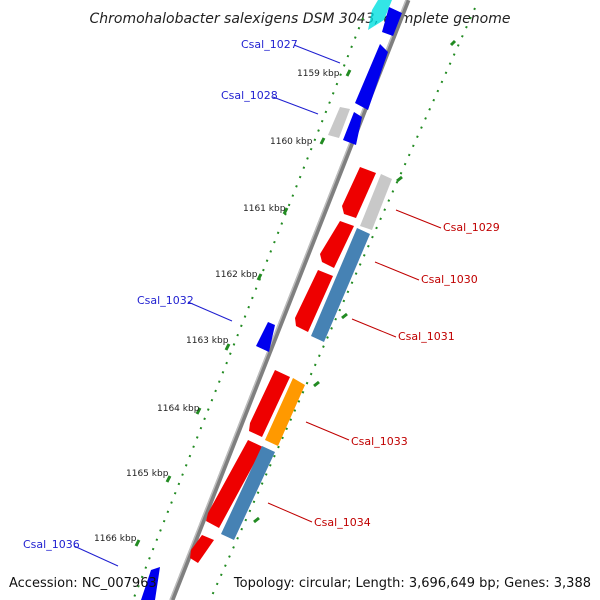 This screenshot has height=600, width=600. Describe the element at coordinates (426, 336) in the screenshot. I see `label-csal-1031: Csal_1031` at that location.